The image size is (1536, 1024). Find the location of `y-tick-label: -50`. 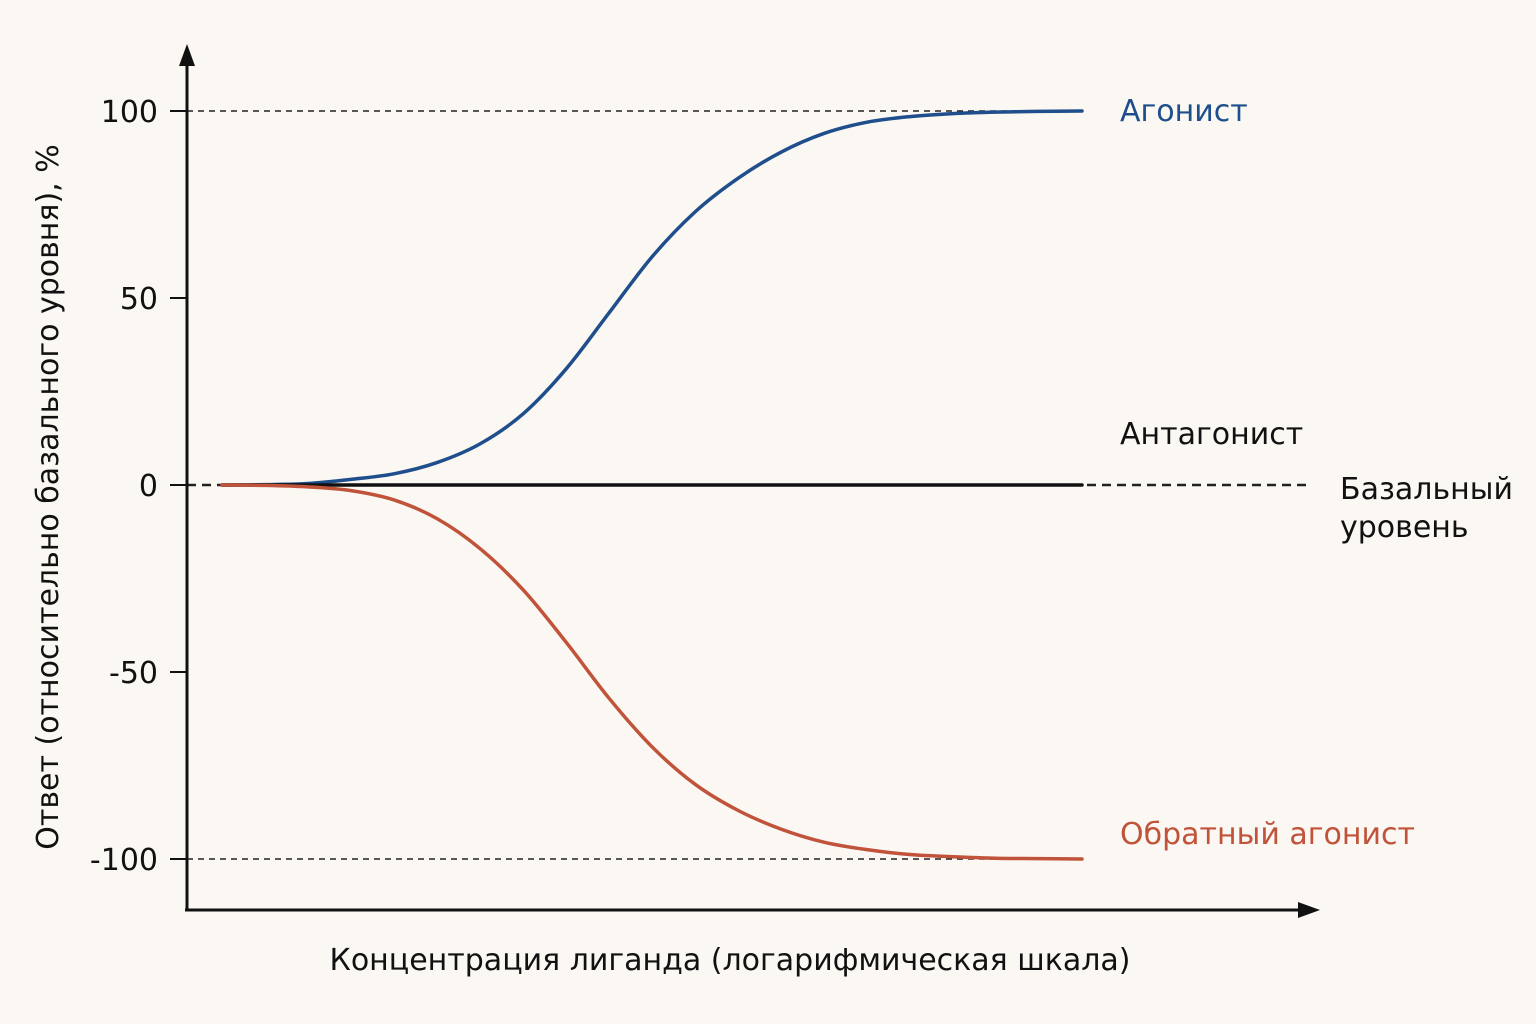

y-tick-label: -50 is located at coordinates (133, 673).